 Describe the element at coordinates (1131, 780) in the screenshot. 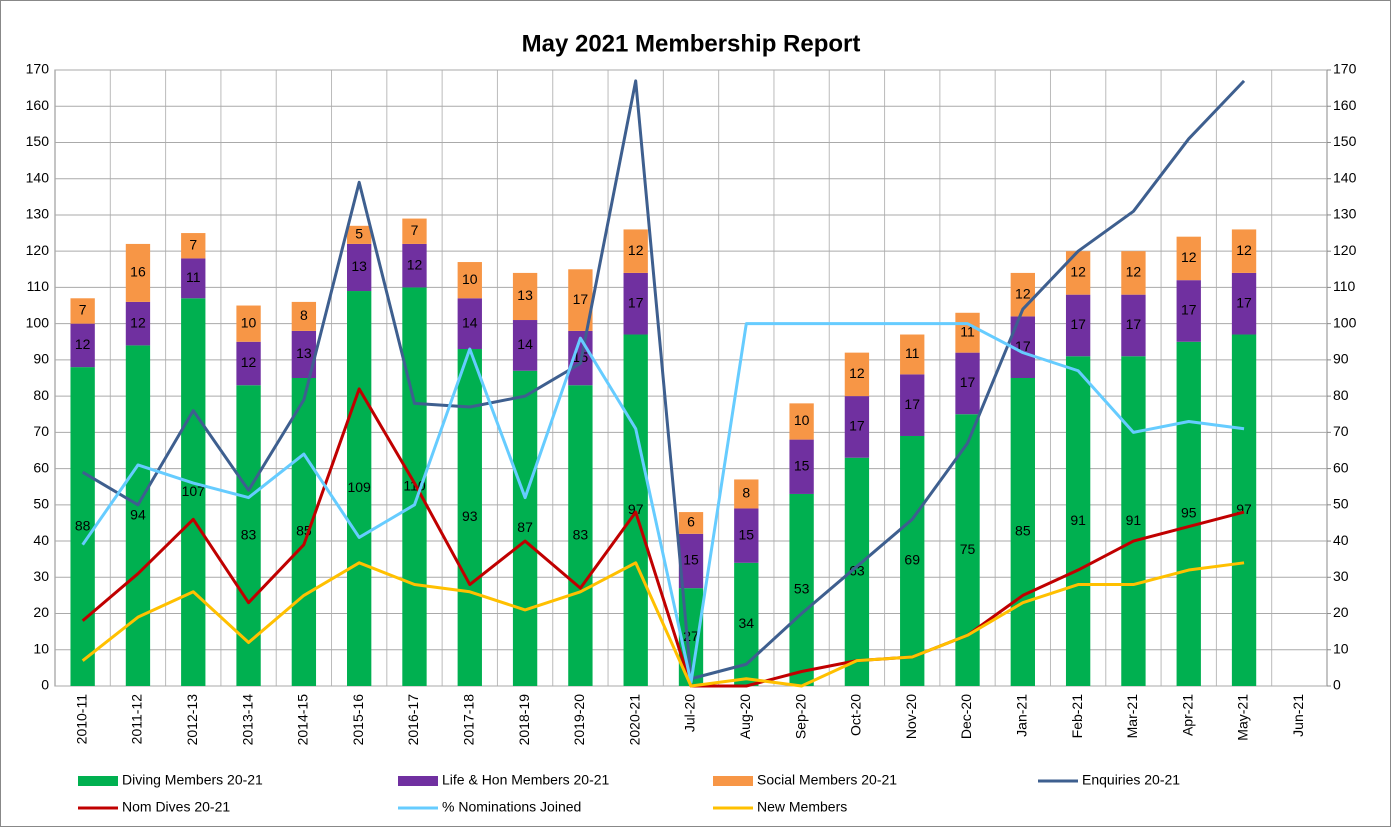

I see `legend-label: Enquiries 20-21` at that location.